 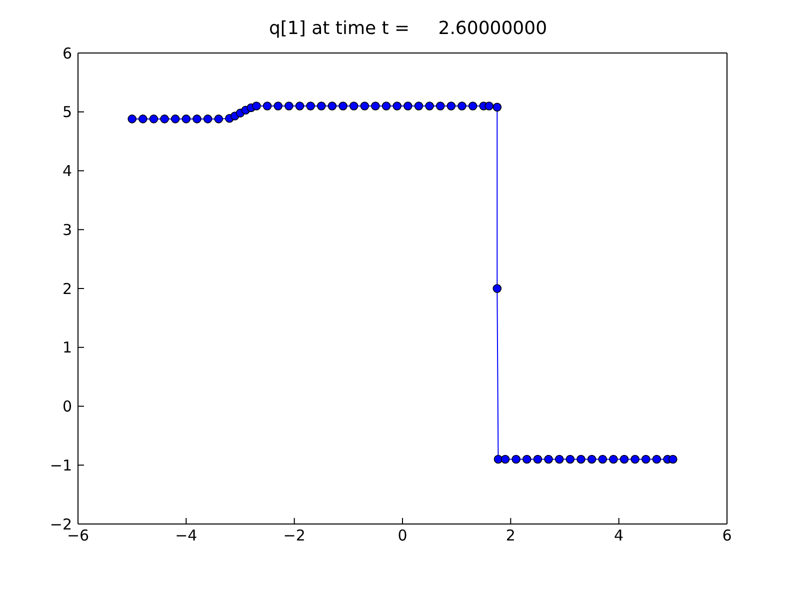 I want to click on x-tick-label: 6, so click(x=727, y=535).